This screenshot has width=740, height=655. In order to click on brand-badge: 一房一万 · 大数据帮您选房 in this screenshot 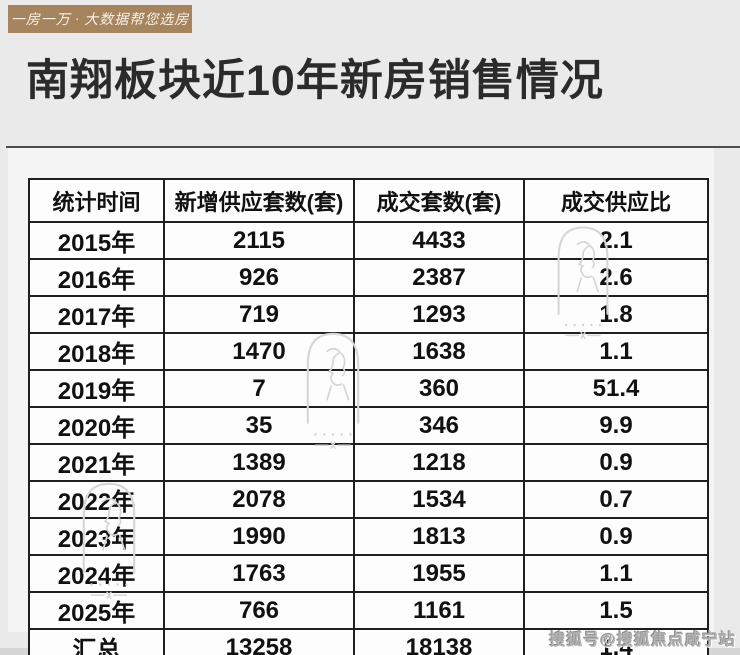, I will do `click(100, 19)`.